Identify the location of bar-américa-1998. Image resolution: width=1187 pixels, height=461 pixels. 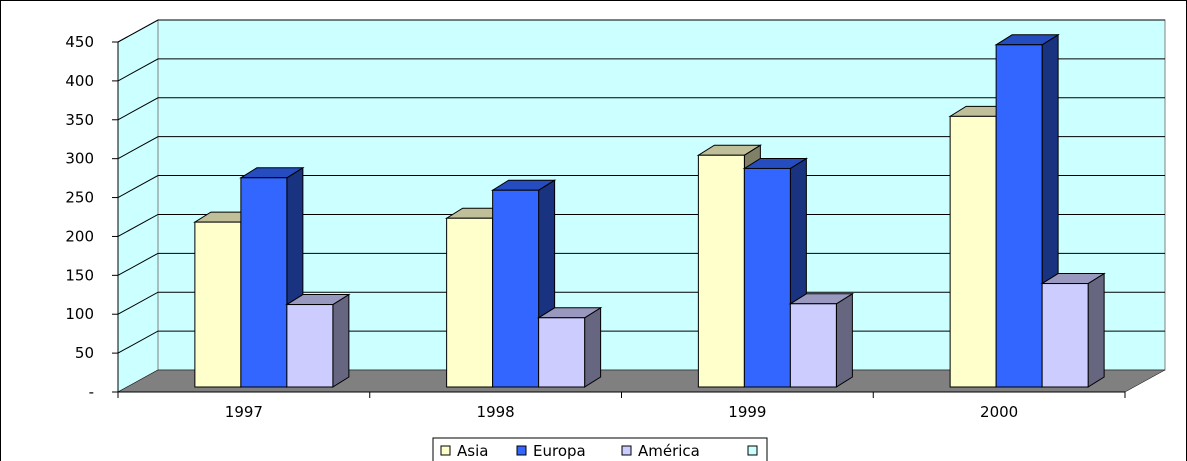
(569, 347).